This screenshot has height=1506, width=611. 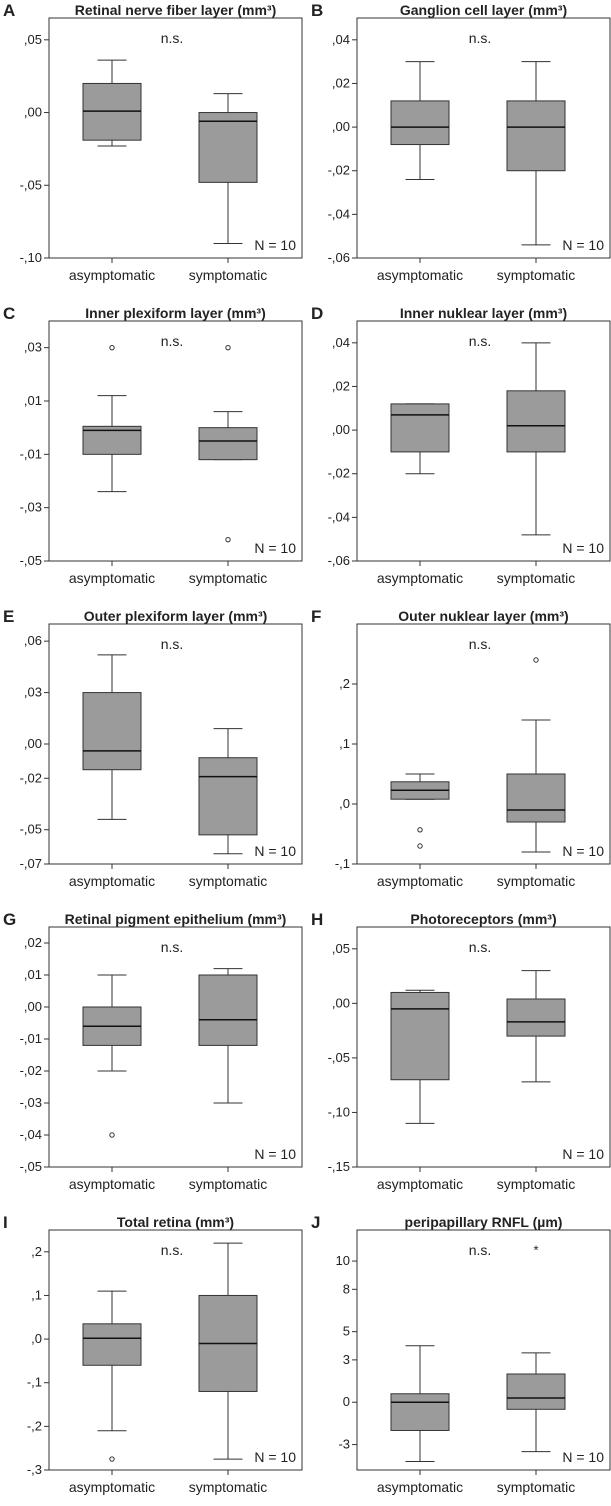 I want to click on y-tick-label: 10, so click(x=343, y=1260).